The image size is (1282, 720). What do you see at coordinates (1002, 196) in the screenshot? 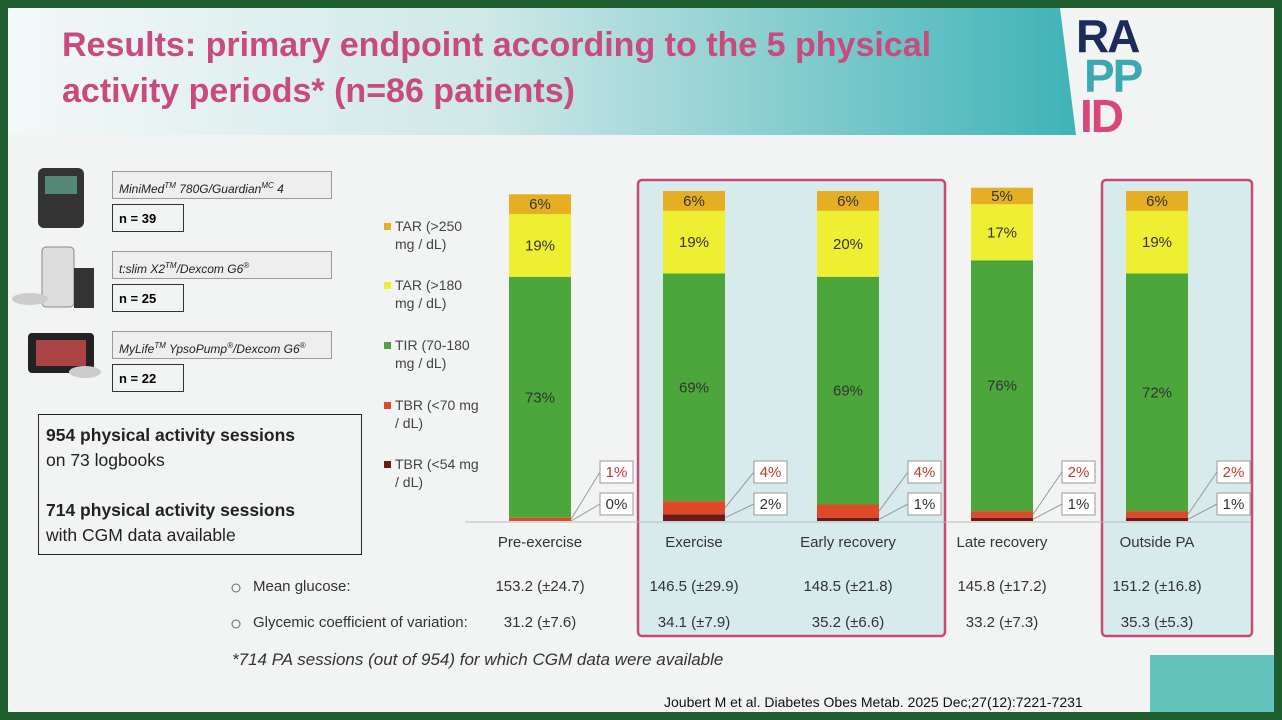
I see `data-label: 5%` at bounding box center [1002, 196].